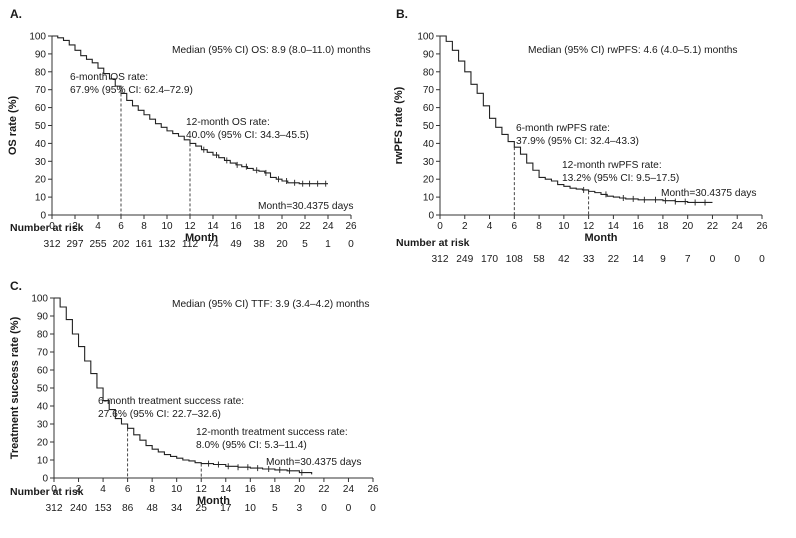 The height and width of the screenshot is (538, 796). Describe the element at coordinates (78, 508) in the screenshot. I see `risk-count: 240` at that location.